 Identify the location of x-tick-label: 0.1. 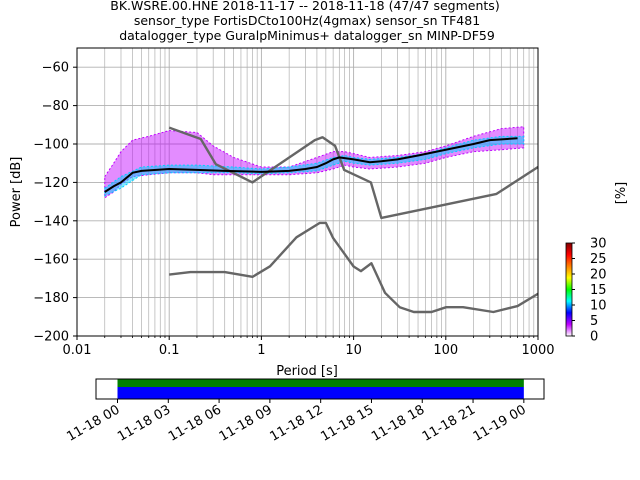
(169, 350).